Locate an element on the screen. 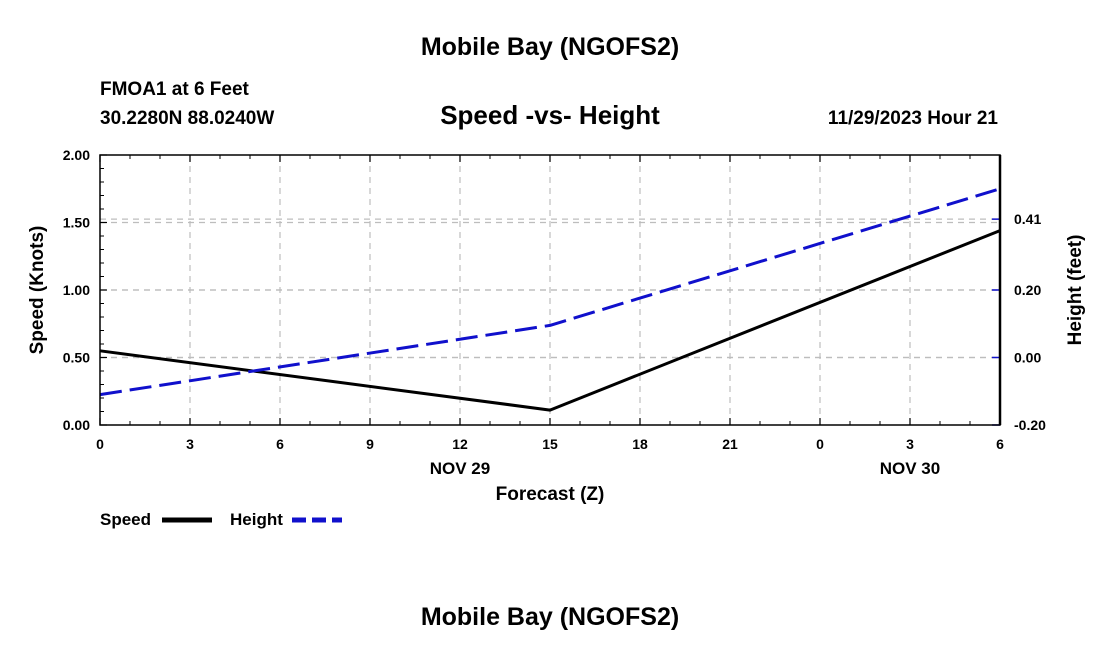  x-tick-label: 15 is located at coordinates (550, 444).